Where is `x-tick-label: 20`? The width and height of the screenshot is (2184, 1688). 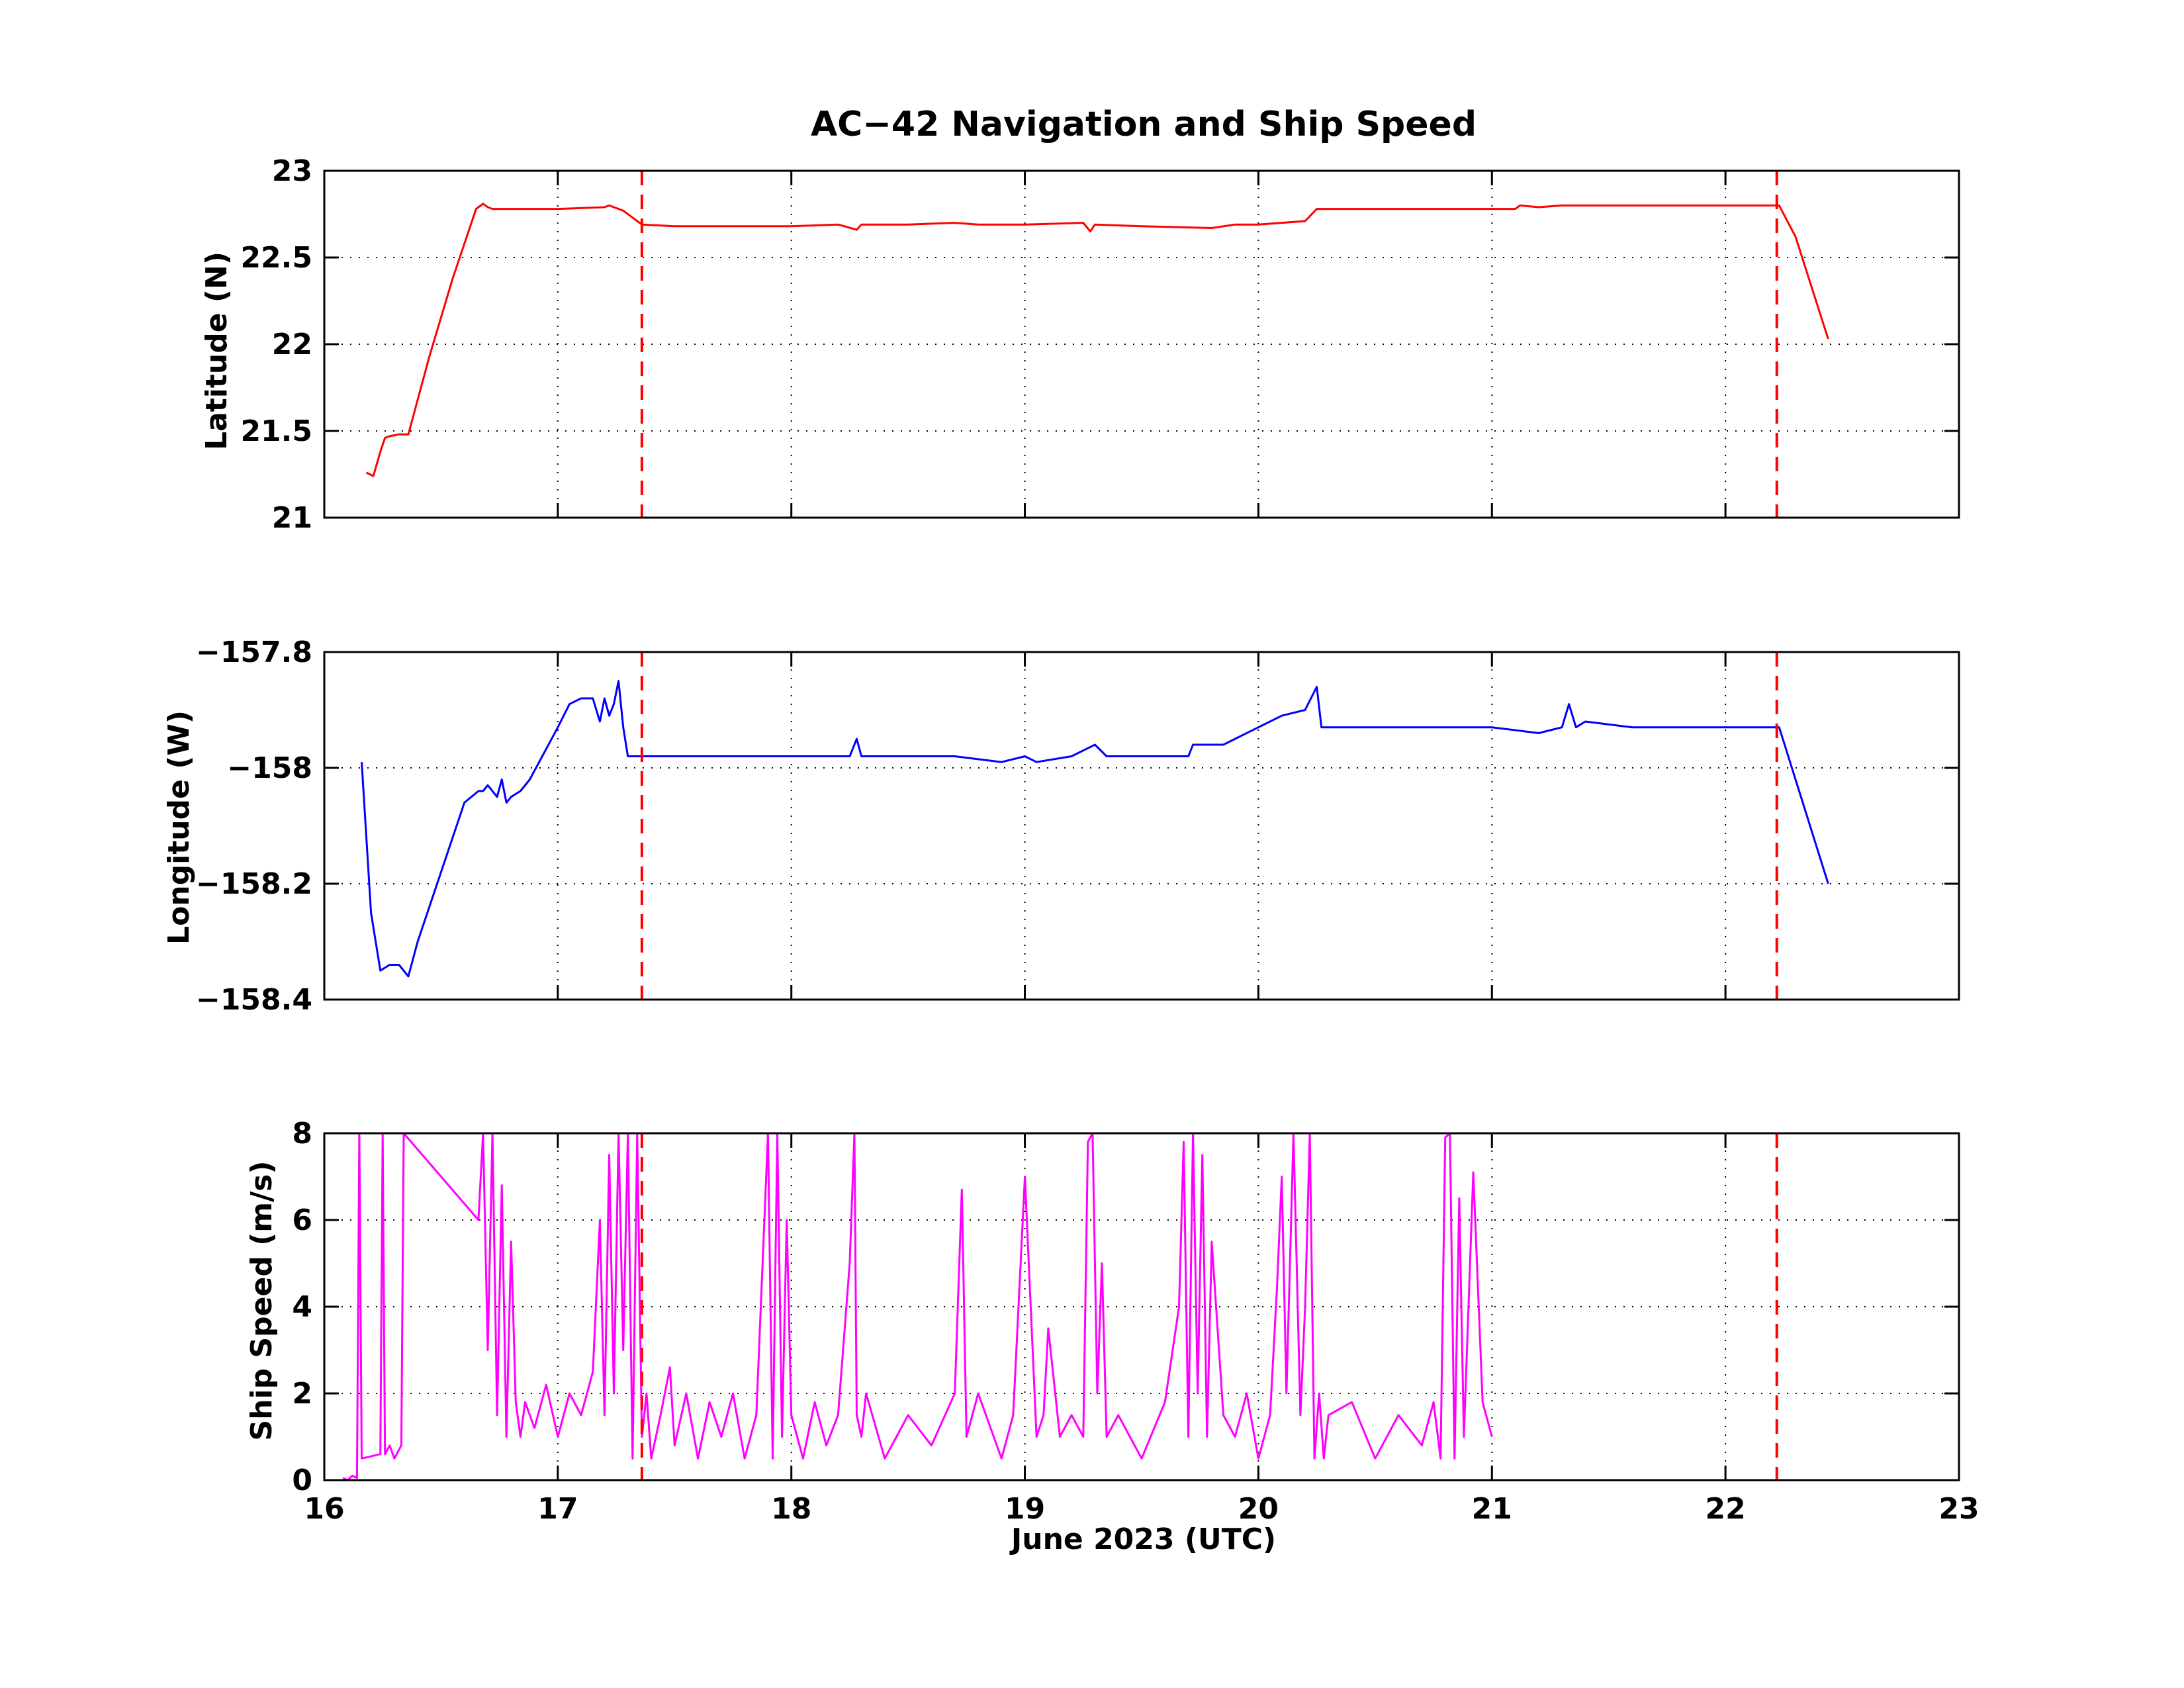
x-tick-label: 20 is located at coordinates (1258, 1509).